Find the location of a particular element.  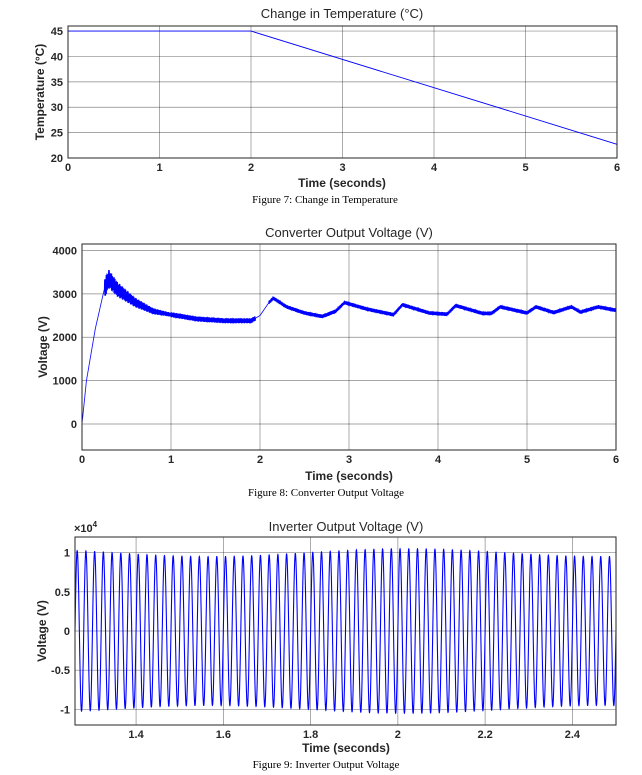

y-tick-label: 20 is located at coordinates (57, 159).